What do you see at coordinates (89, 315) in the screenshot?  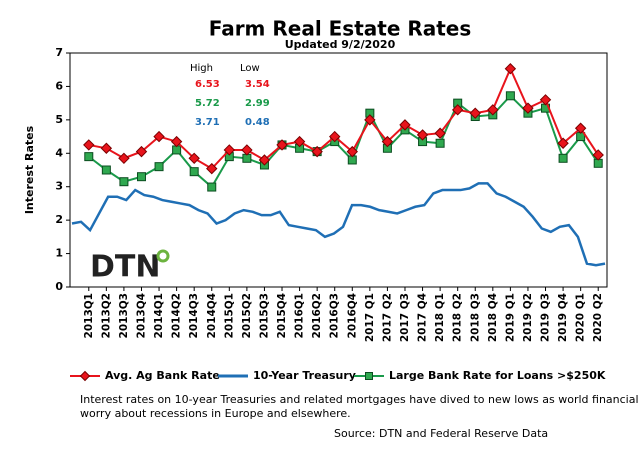 I see `x-tick-label: 2013Q1` at bounding box center [89, 315].